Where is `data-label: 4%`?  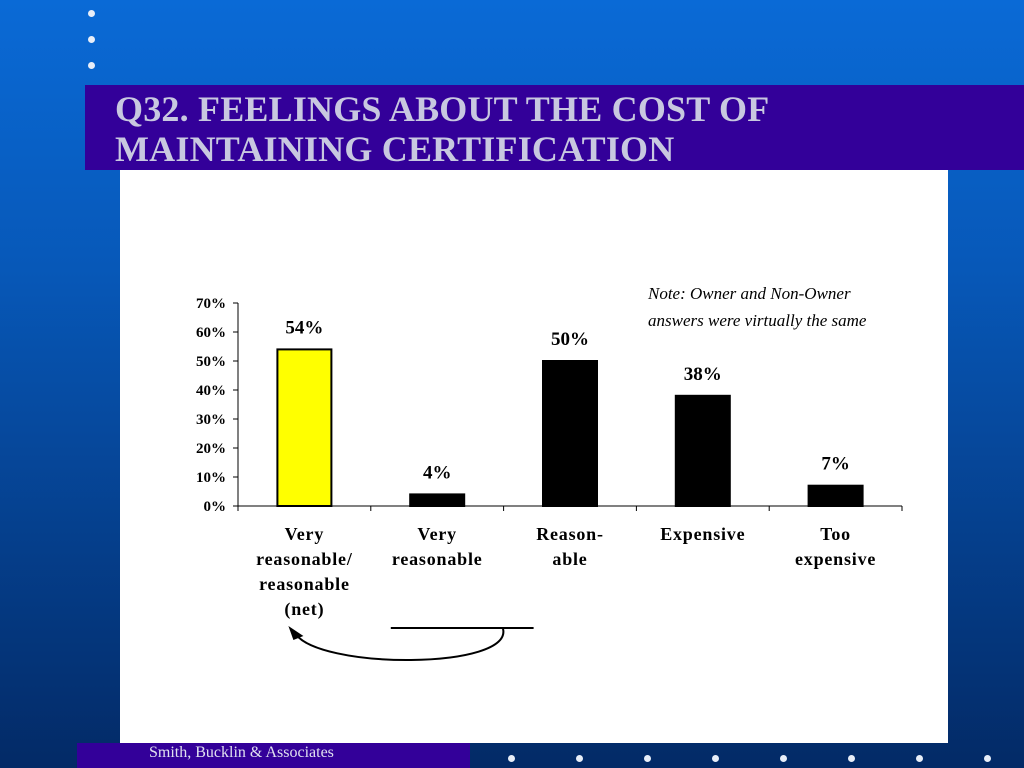 data-label: 4% is located at coordinates (437, 472).